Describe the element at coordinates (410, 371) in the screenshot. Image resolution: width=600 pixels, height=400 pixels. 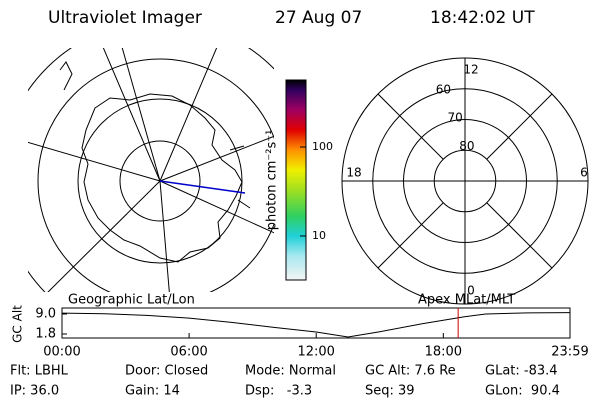
I see `status-field: GC Alt: 7.6 Re` at that location.